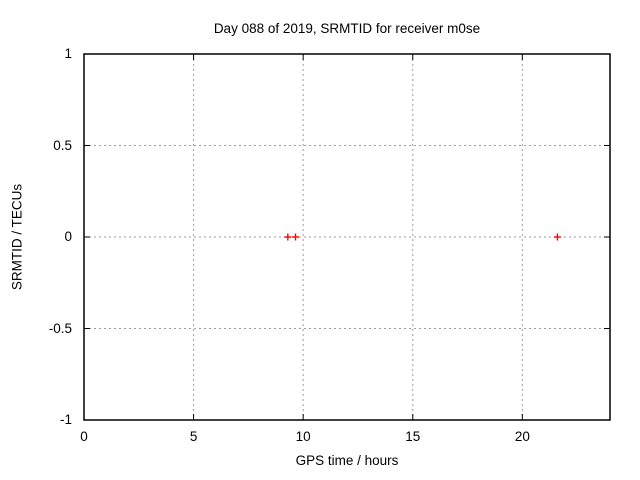  Describe the element at coordinates (68, 53) in the screenshot. I see `y-tick-label: 1` at that location.